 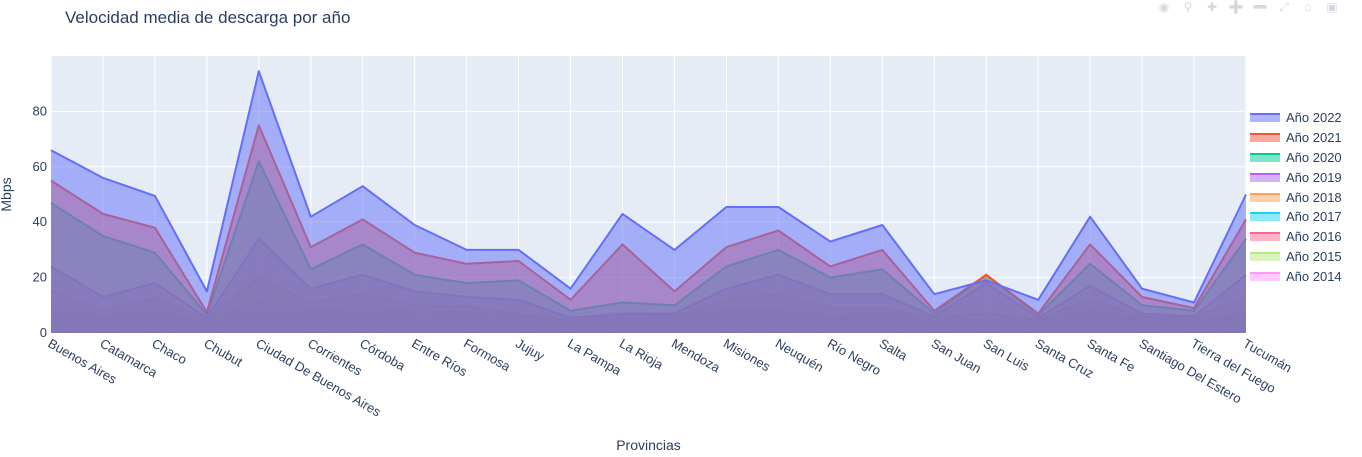 What do you see at coordinates (799, 355) in the screenshot?
I see `x-tick-label: Neuquén` at bounding box center [799, 355].